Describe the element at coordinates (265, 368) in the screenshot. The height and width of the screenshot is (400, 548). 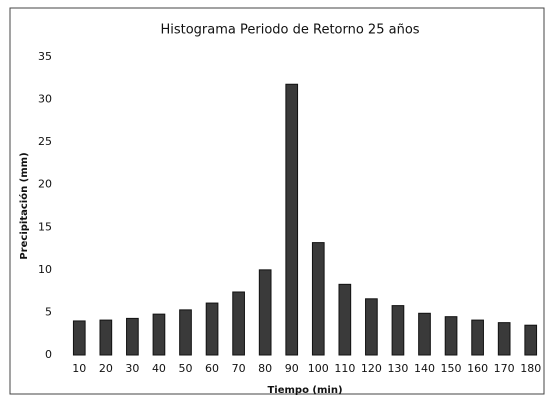
I see `x-tick-label: 80` at that location.